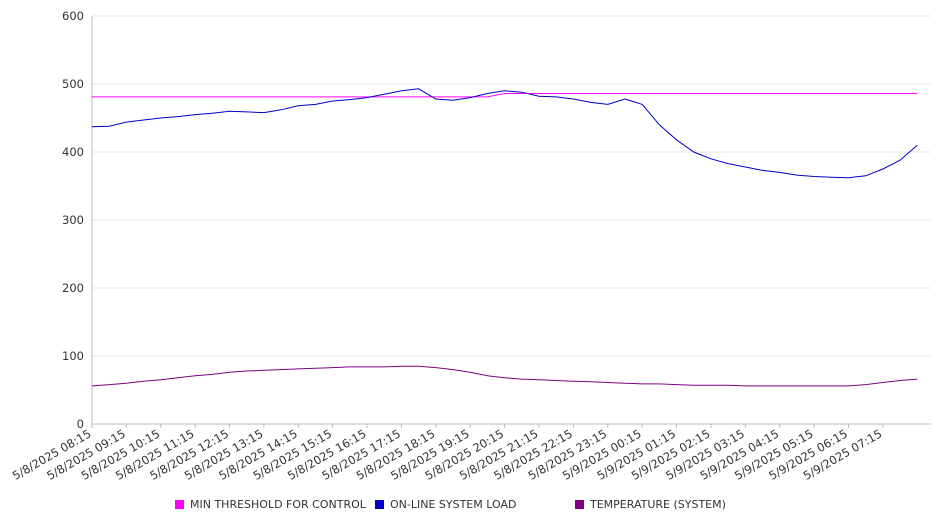  I want to click on legend-item-system-load: ON-LINE SYSTEM LOAD, so click(445, 504).